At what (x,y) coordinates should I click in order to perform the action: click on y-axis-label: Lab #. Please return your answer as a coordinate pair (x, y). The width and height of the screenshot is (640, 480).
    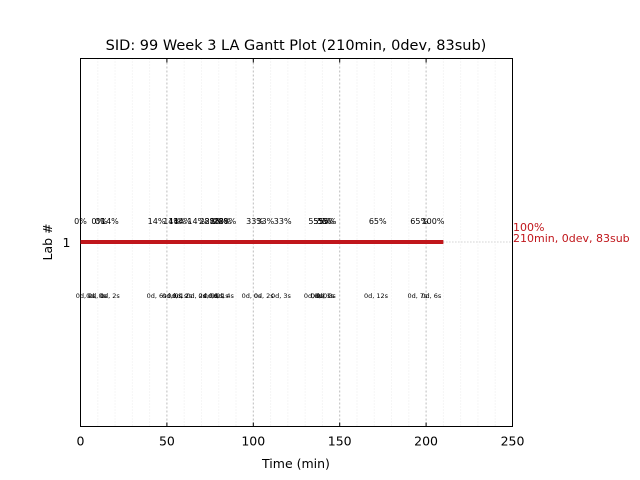
    Looking at the image, I should click on (47, 241).